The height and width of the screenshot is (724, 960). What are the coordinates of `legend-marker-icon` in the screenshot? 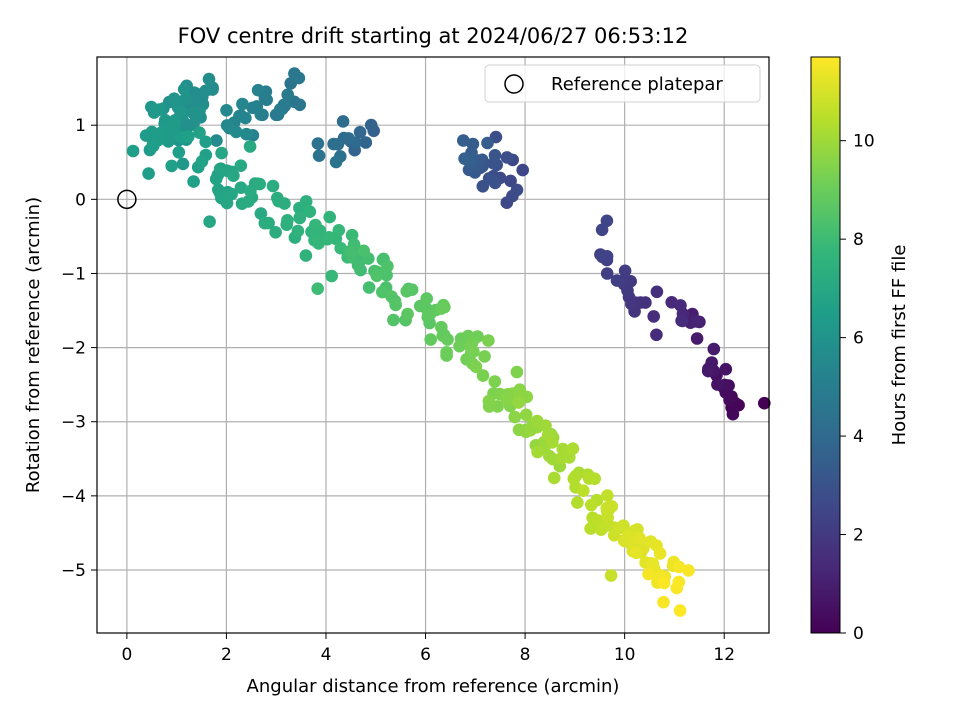 It's located at (514, 84).